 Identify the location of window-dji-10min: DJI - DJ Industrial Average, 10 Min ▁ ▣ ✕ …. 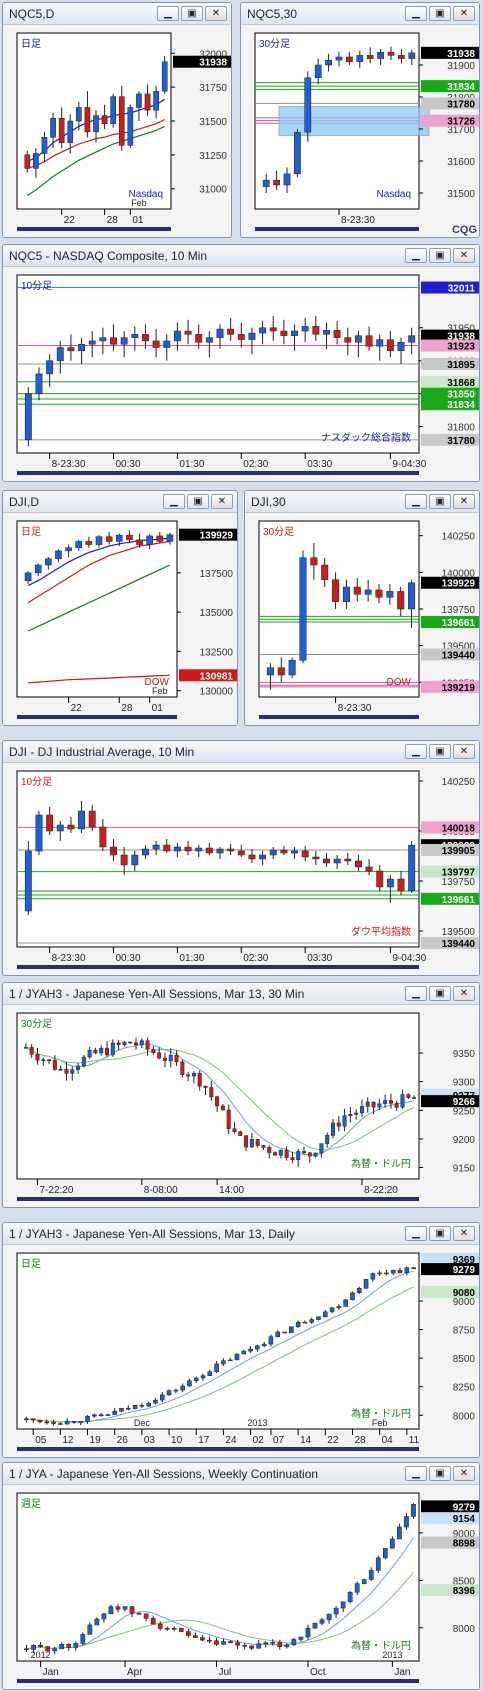
(241, 858).